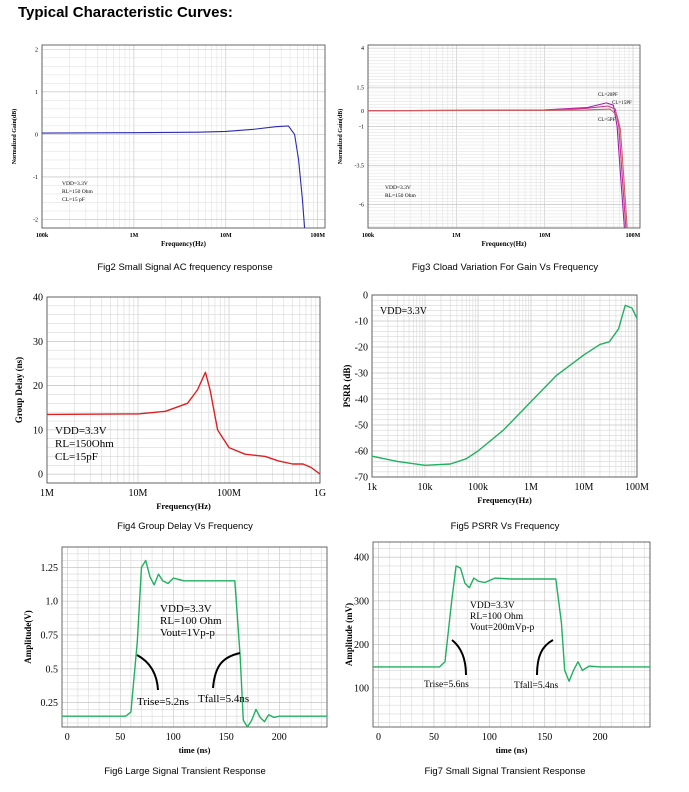 The height and width of the screenshot is (792, 689). Describe the element at coordinates (320, 493) in the screenshot. I see `fig4-xtick-label: 1G` at that location.